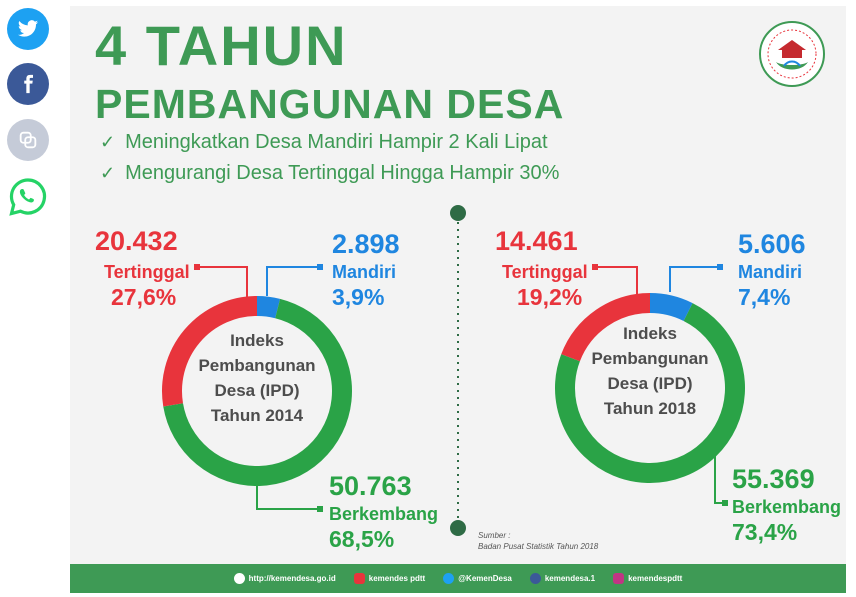 The image size is (856, 597). I want to click on source-text: Badan Pusat Statistik Tahun 2018, so click(538, 546).